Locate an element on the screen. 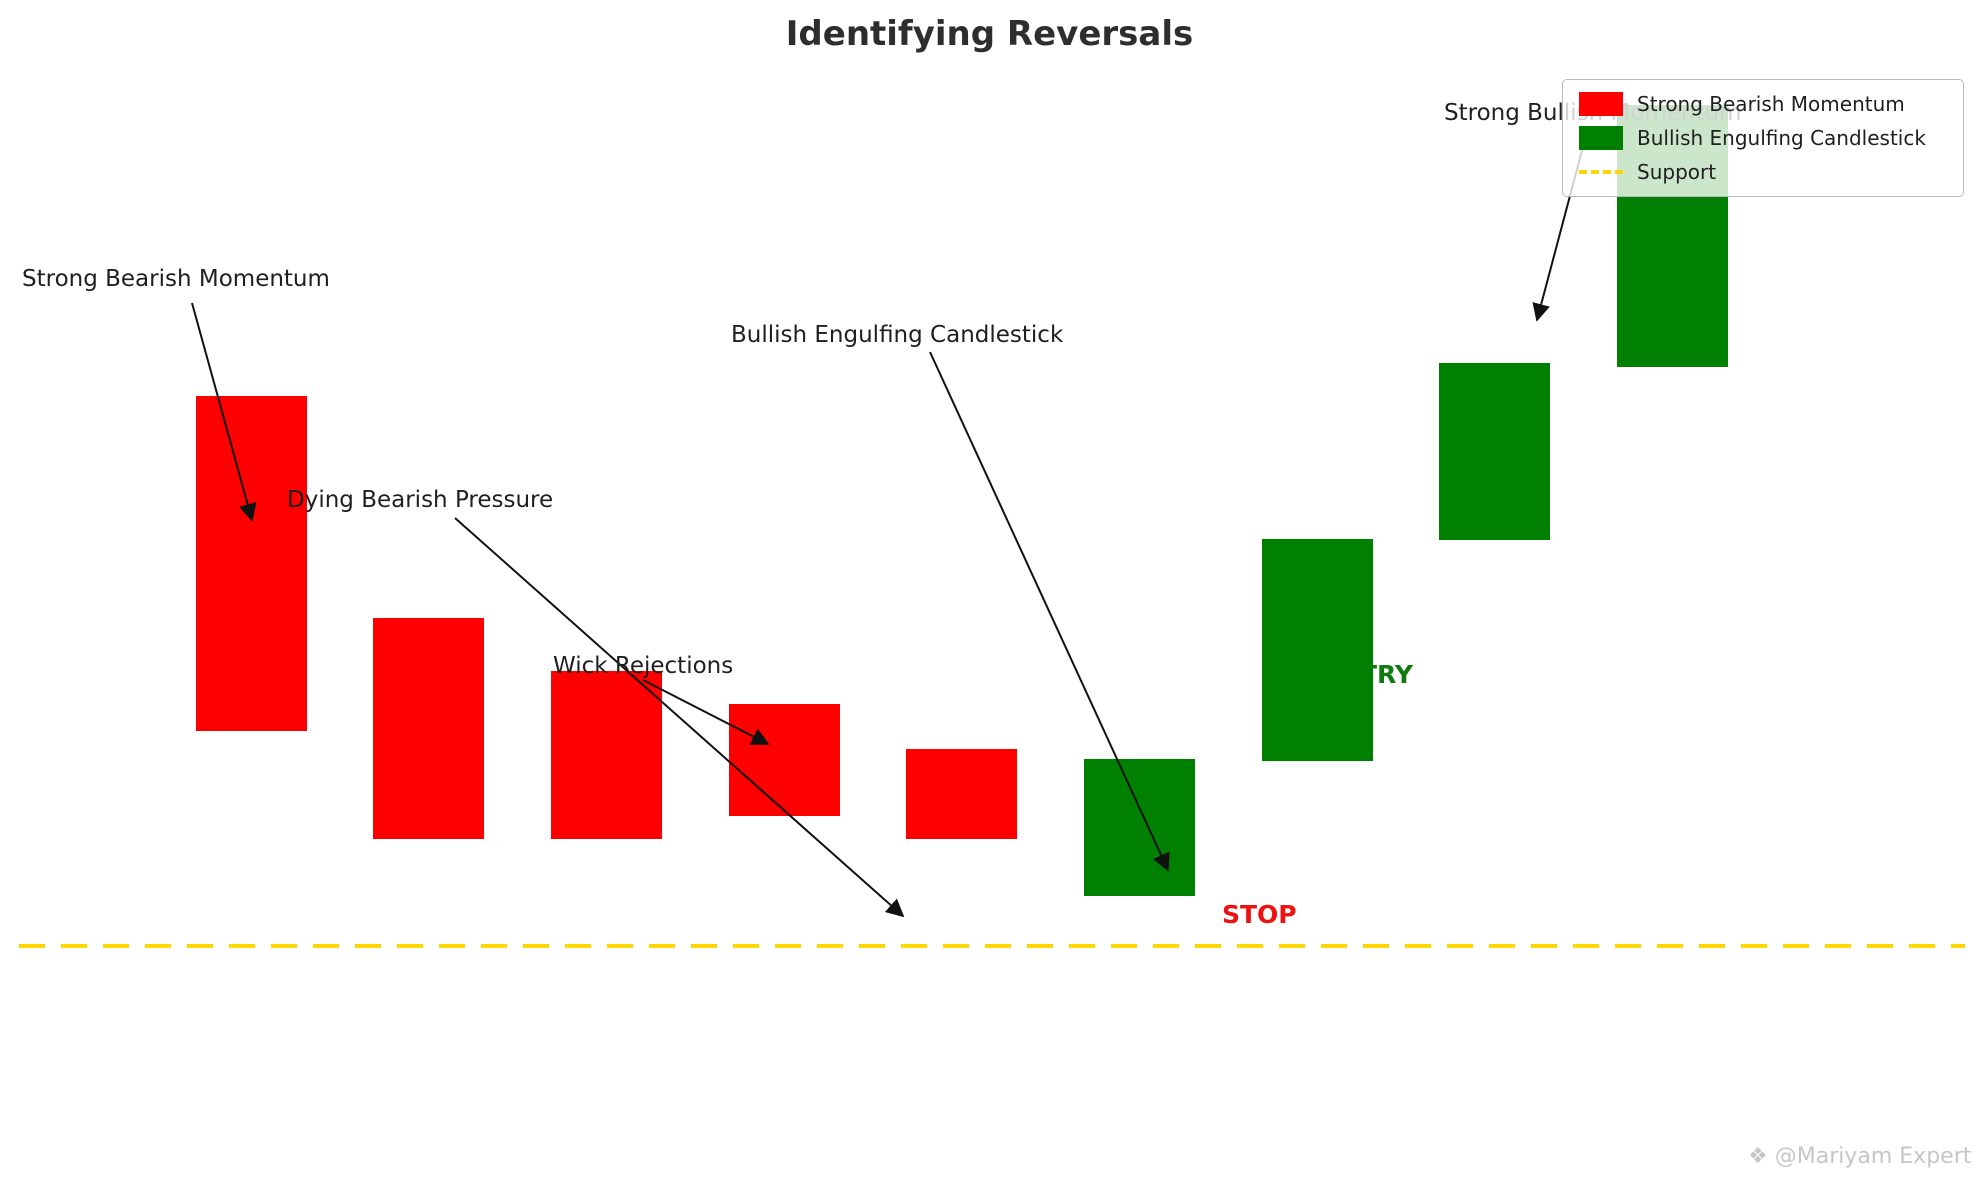 This screenshot has height=1180, width=1979. candlestick-7-bullish is located at coordinates (1317, 650).